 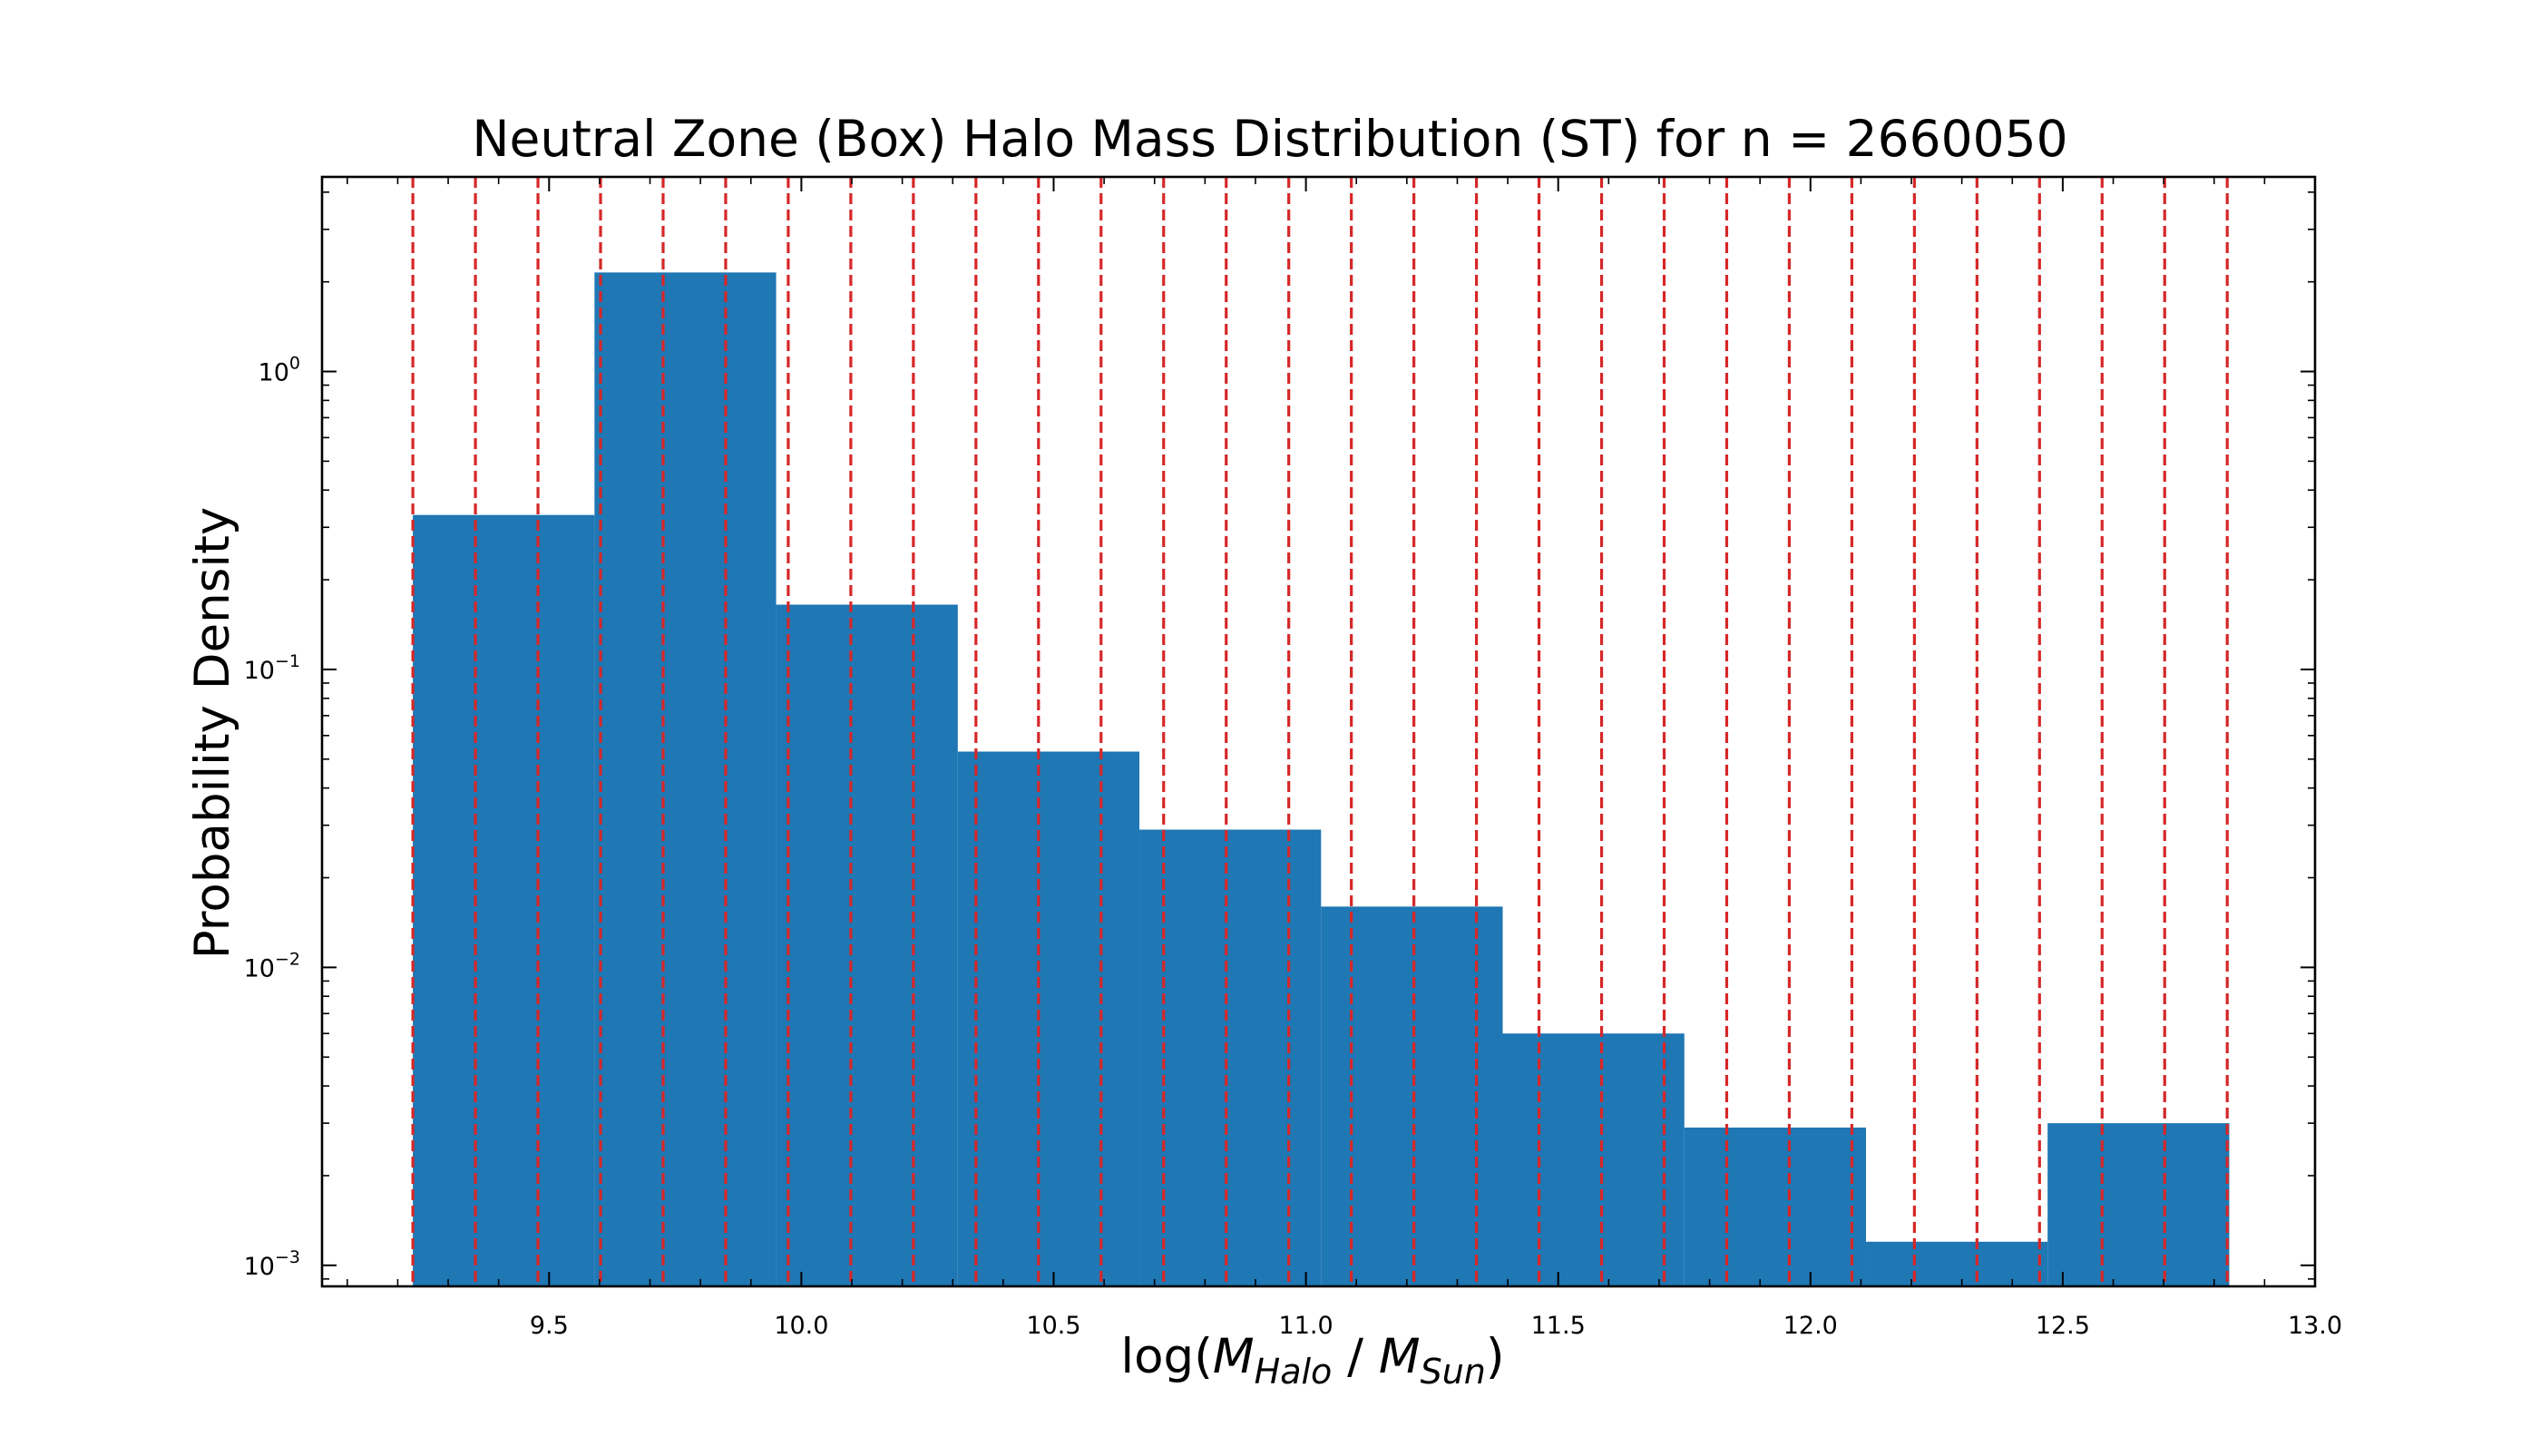 I want to click on x-label-close: ), so click(x=1495, y=1357).